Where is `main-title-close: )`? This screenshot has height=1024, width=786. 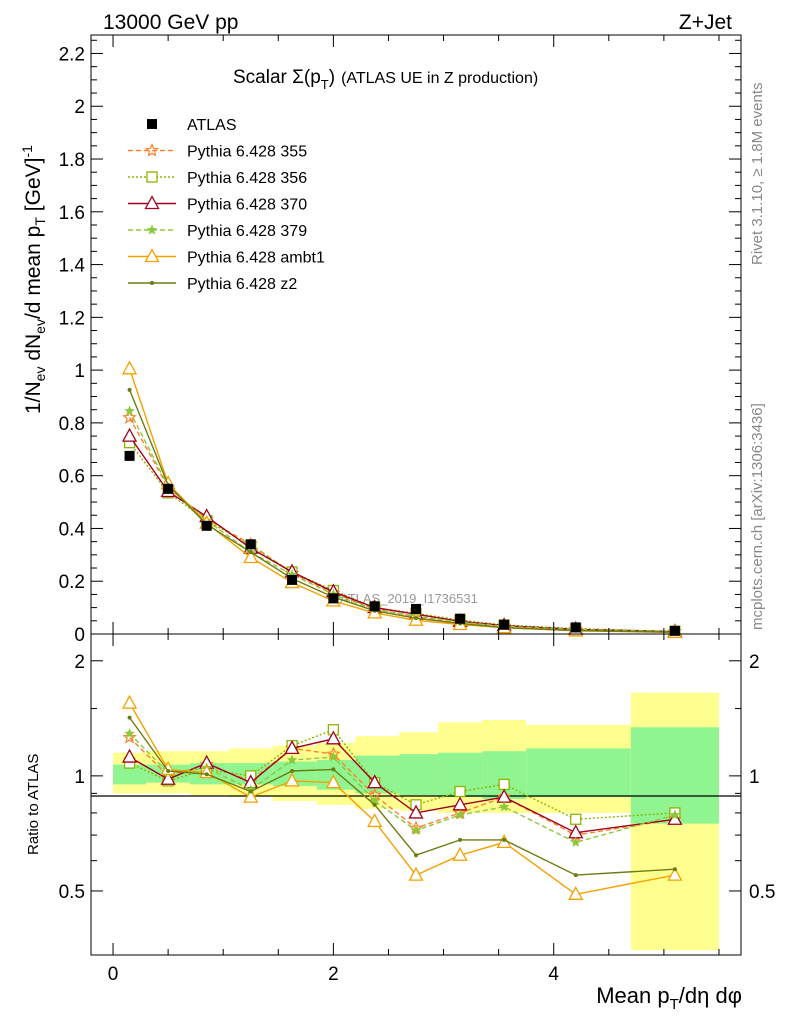 main-title-close: ) is located at coordinates (332, 77).